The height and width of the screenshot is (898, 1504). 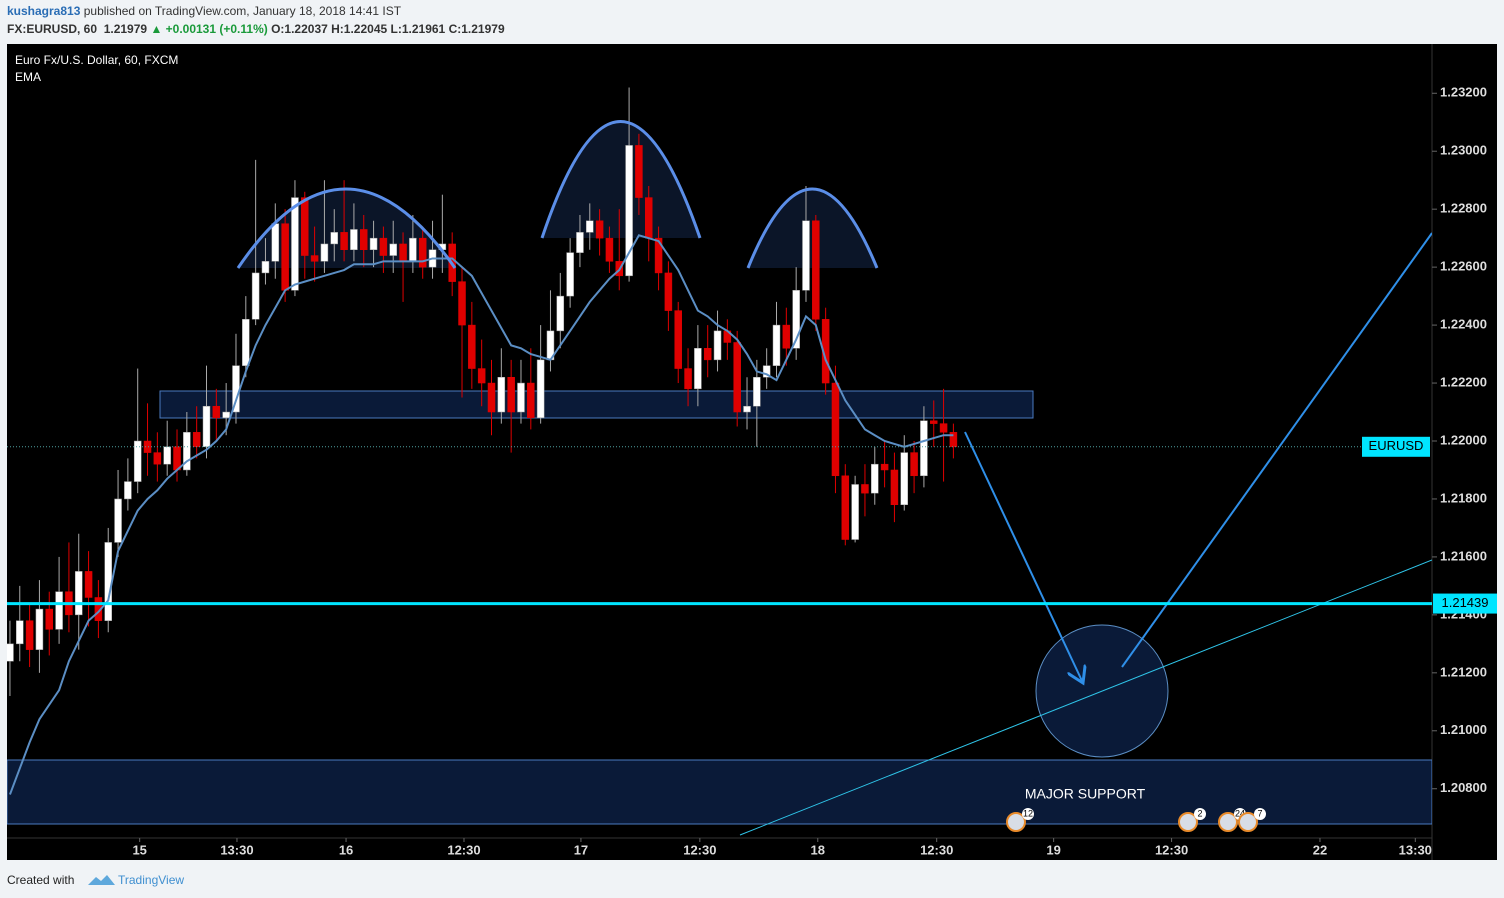 What do you see at coordinates (476, 29) in the screenshot?
I see `c: C:1.21979` at bounding box center [476, 29].